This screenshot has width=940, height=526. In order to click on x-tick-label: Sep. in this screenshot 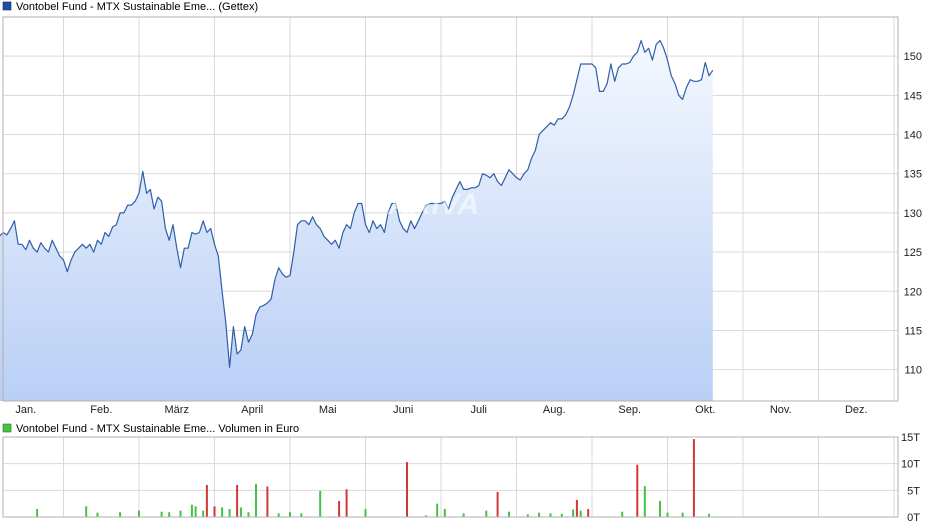, I will do `click(629, 410)`.